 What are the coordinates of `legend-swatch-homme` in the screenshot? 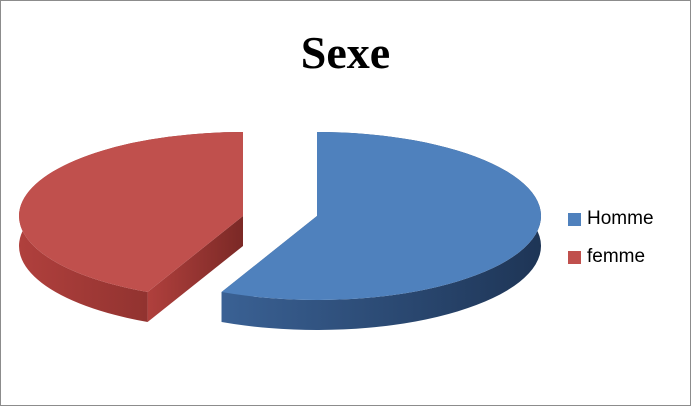 It's located at (574, 219).